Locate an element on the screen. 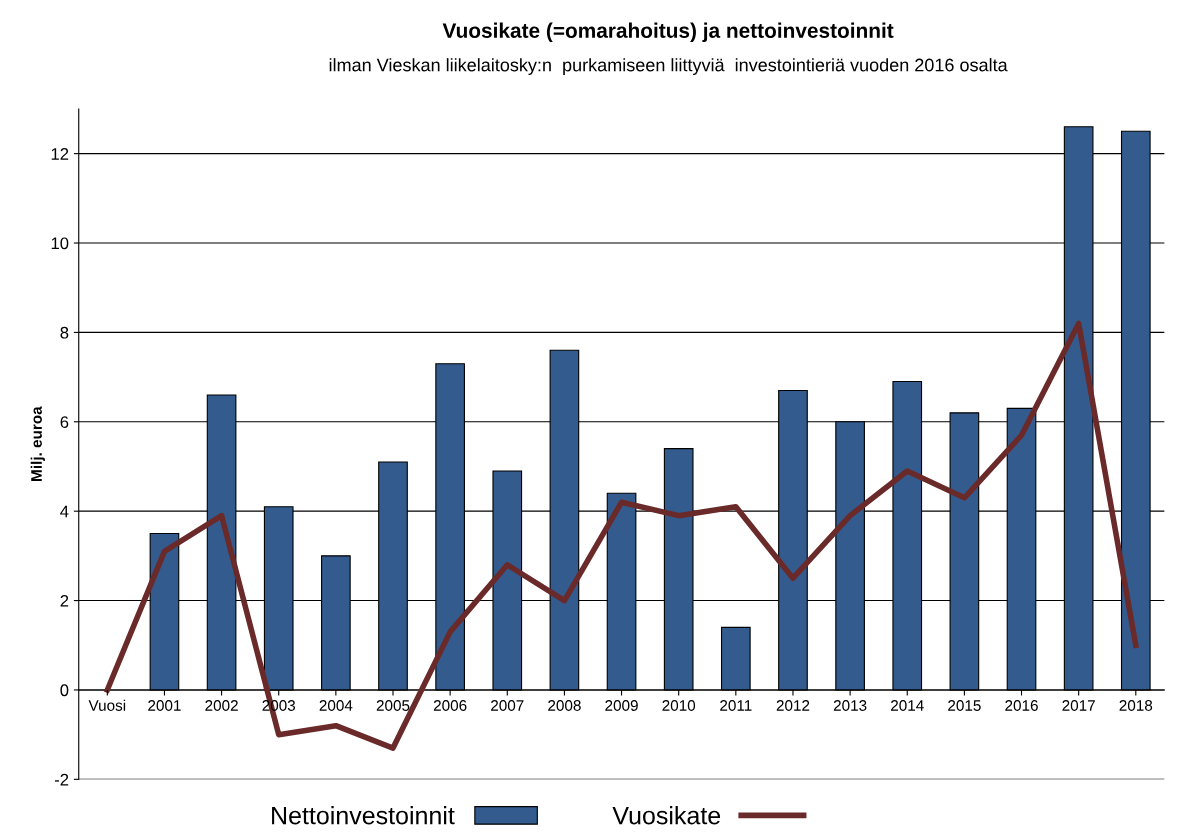 This screenshot has width=1193, height=838. x-tick-label: 2002 is located at coordinates (221, 705).